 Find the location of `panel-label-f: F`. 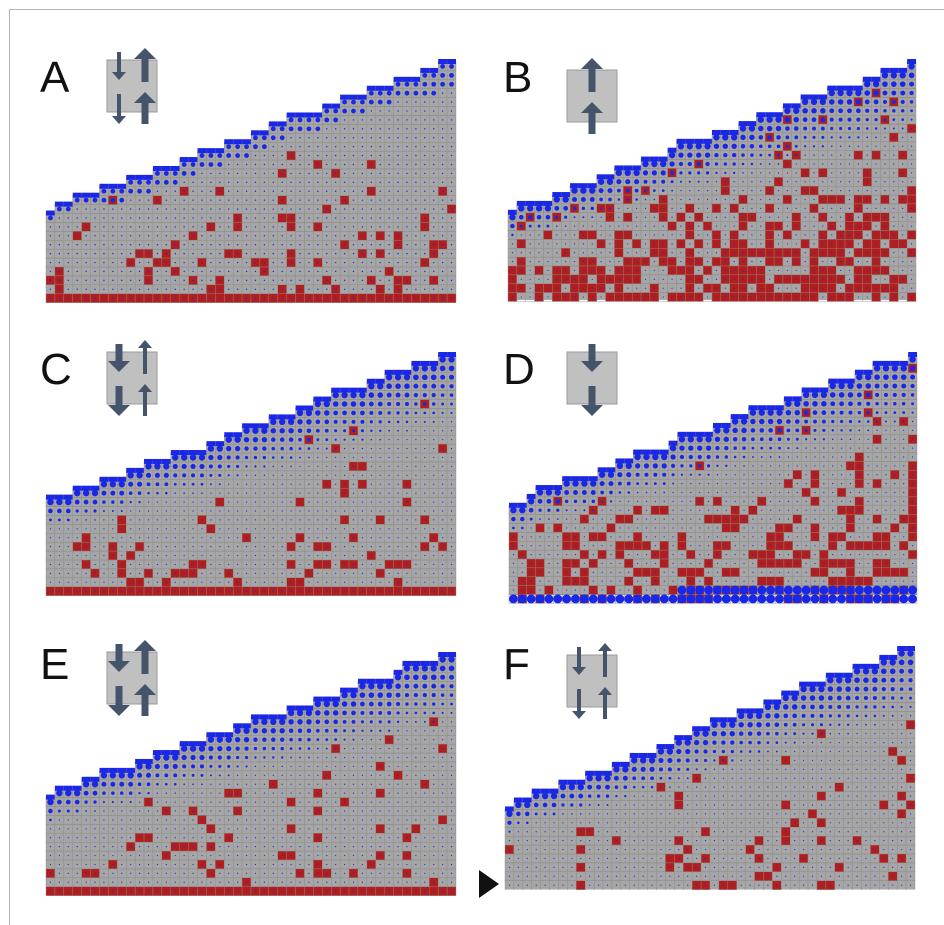

panel-label-f: F is located at coordinates (516, 664).